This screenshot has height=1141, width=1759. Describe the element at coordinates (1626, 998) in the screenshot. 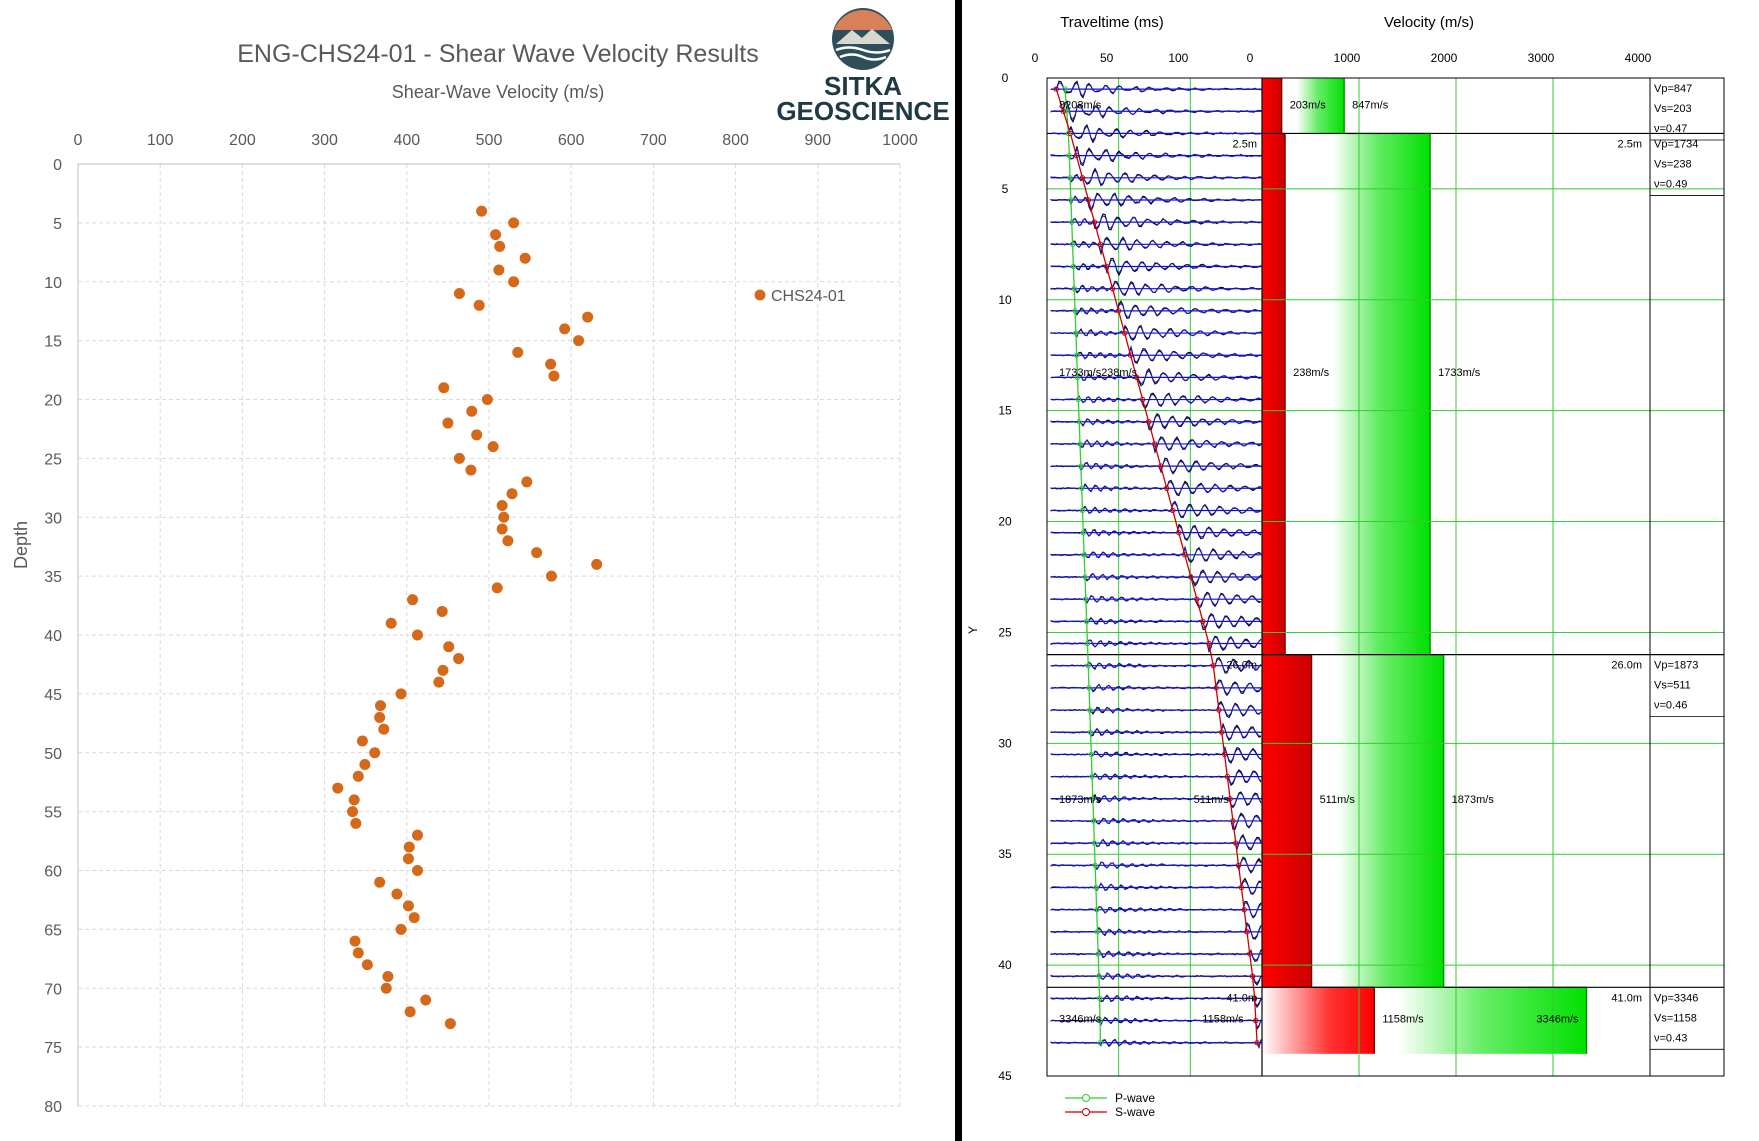

I see `layer-depth-label: 41.0m` at that location.